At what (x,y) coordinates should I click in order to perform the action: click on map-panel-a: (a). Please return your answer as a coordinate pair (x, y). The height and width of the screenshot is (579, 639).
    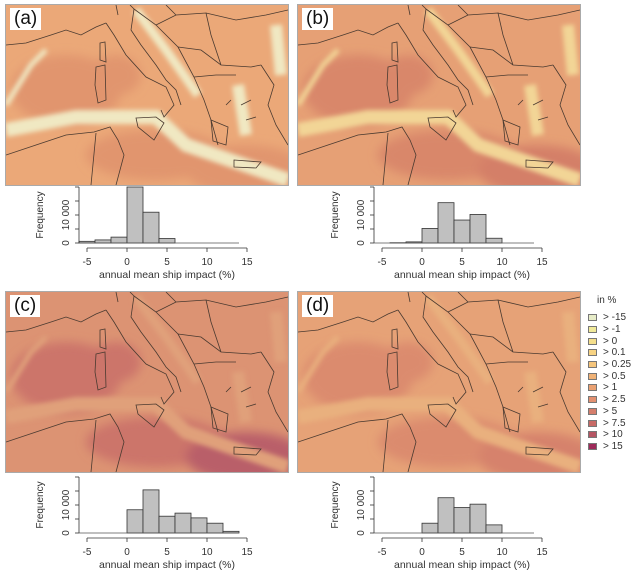
    Looking at the image, I should click on (147, 95).